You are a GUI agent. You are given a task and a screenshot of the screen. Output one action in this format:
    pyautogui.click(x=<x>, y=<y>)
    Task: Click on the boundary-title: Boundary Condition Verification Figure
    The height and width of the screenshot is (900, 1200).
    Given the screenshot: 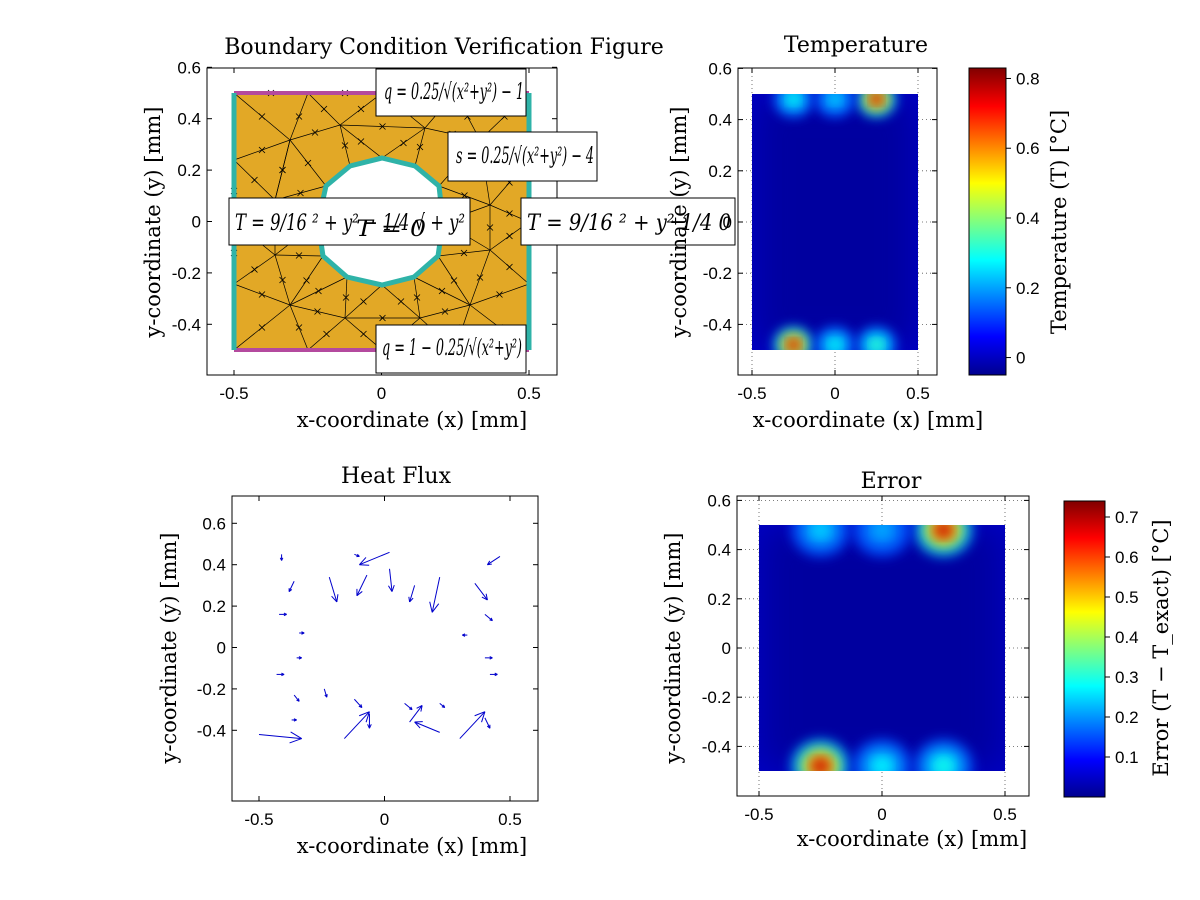 What is the action you would take?
    pyautogui.click(x=443, y=47)
    